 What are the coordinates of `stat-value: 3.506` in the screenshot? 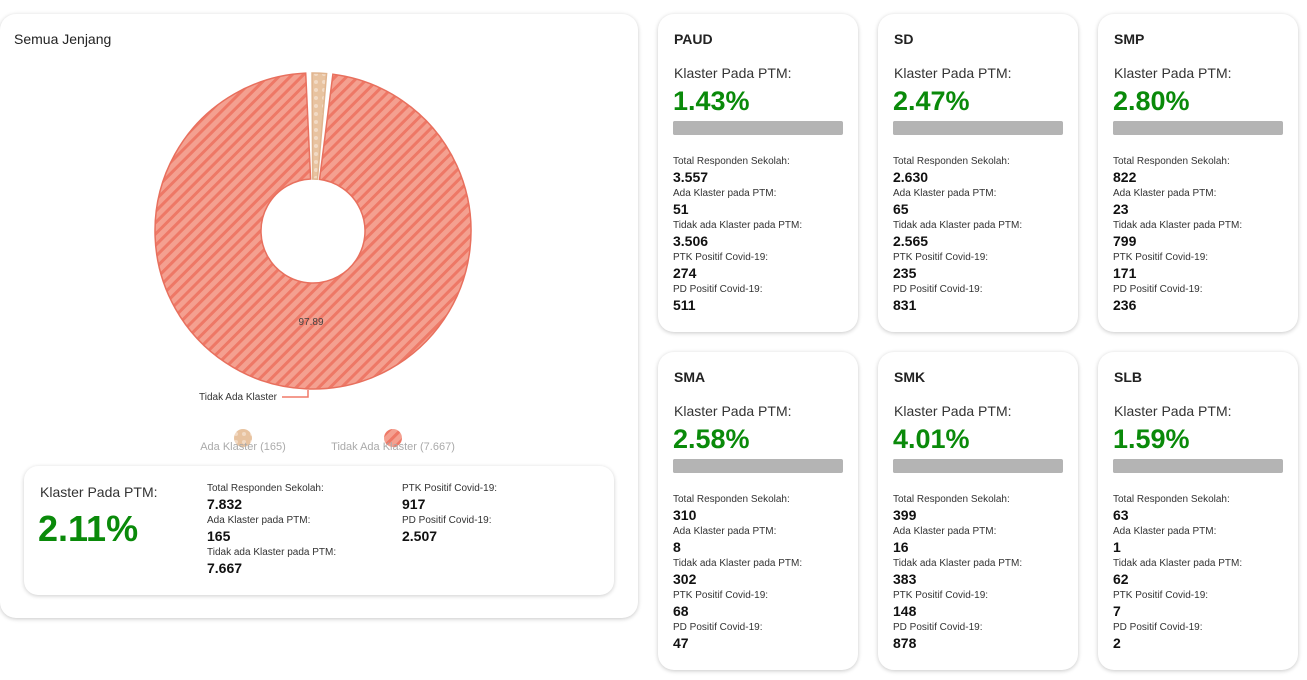 It's located at (691, 241).